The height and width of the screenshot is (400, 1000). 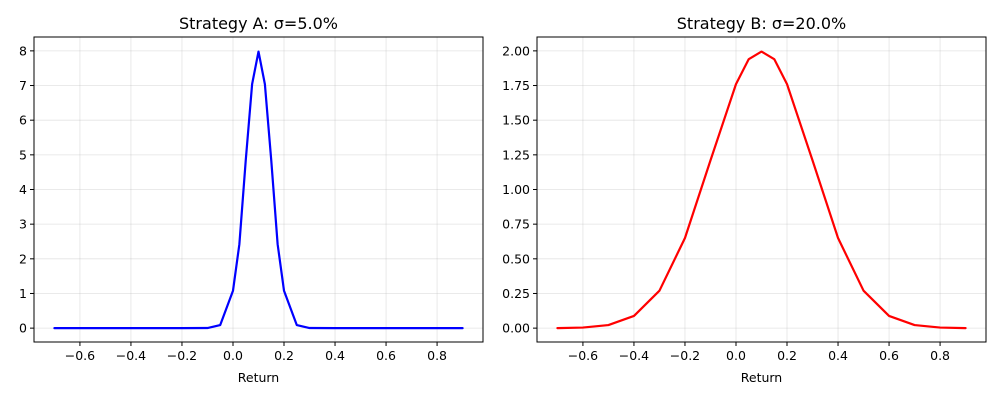 I want to click on y-tick-label: 7, so click(x=23, y=85).